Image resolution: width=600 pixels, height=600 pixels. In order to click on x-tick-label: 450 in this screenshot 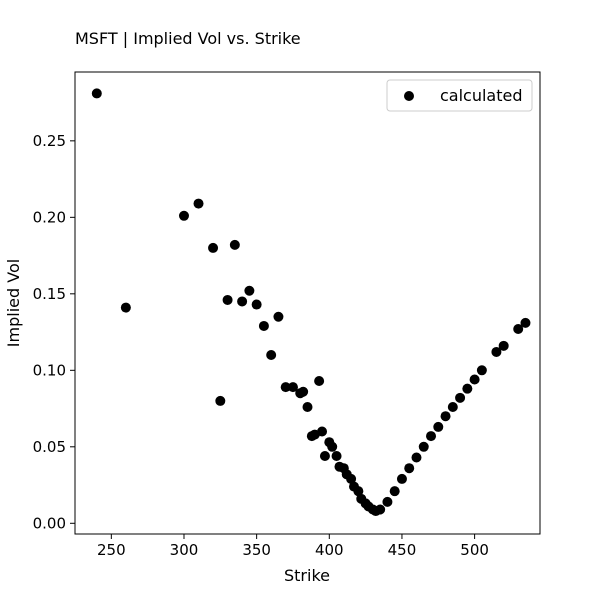, I will do `click(402, 550)`.